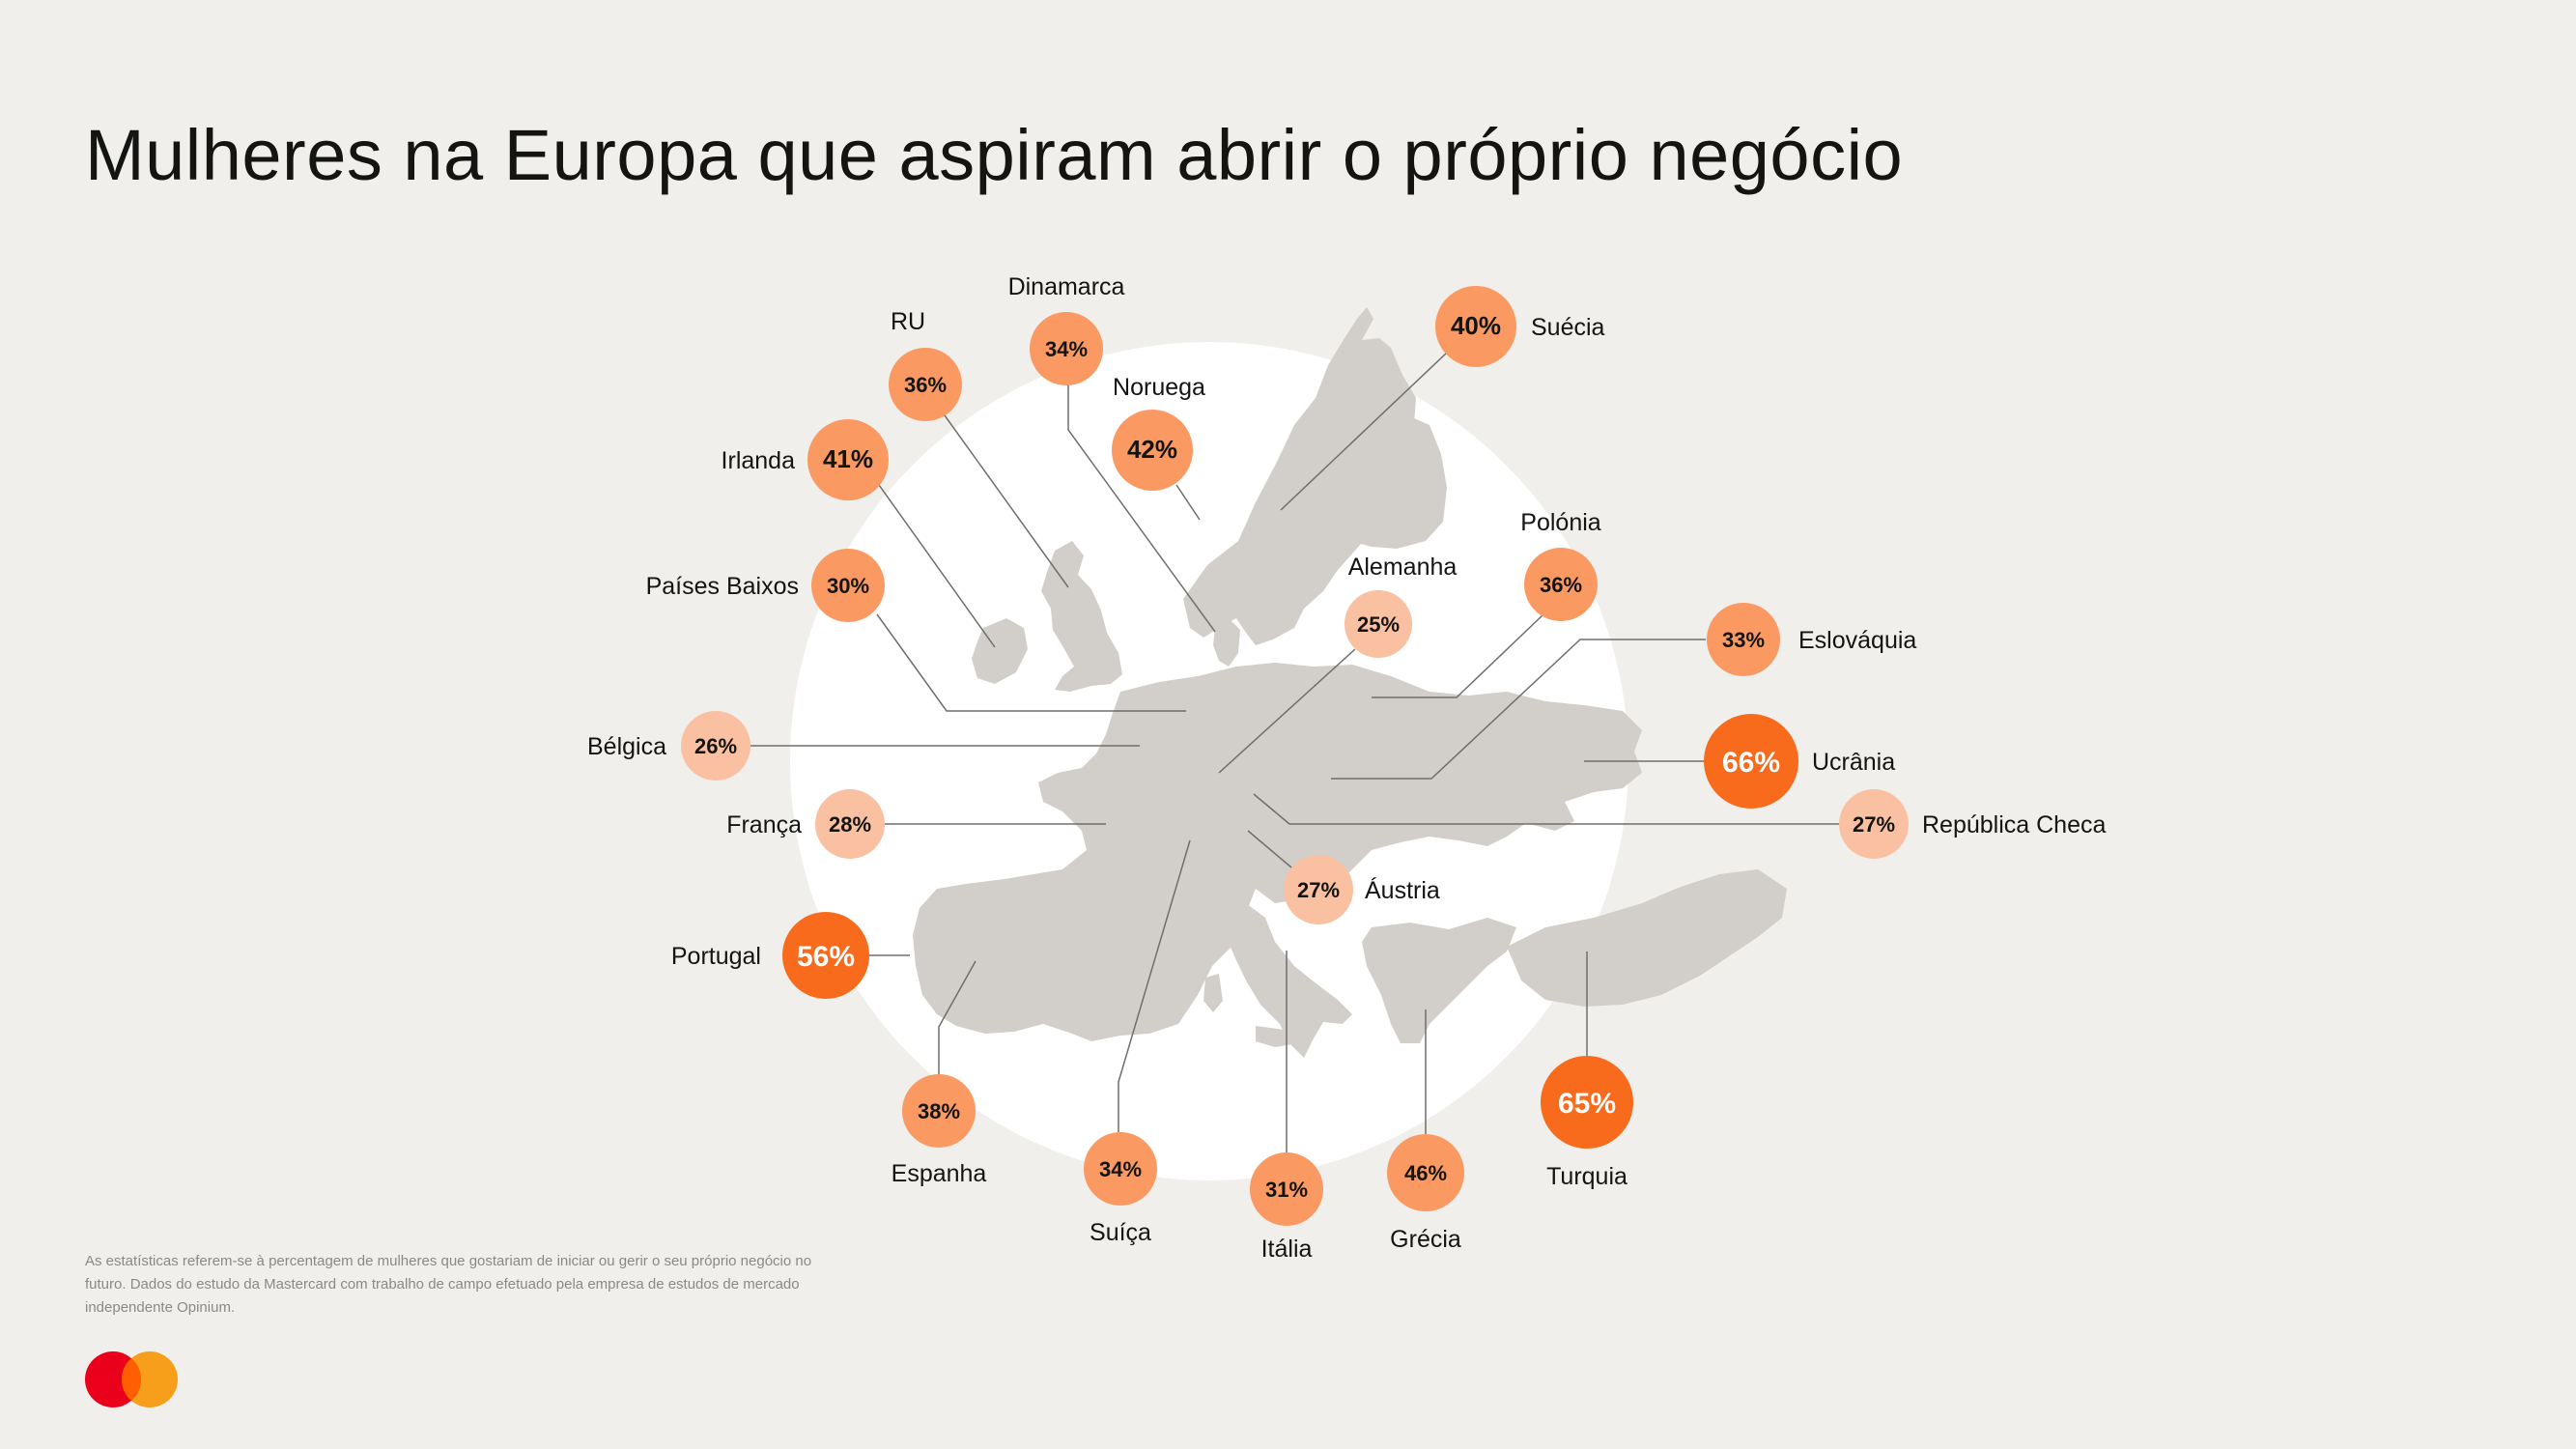  Describe the element at coordinates (764, 824) in the screenshot. I see `country-name: França` at that location.